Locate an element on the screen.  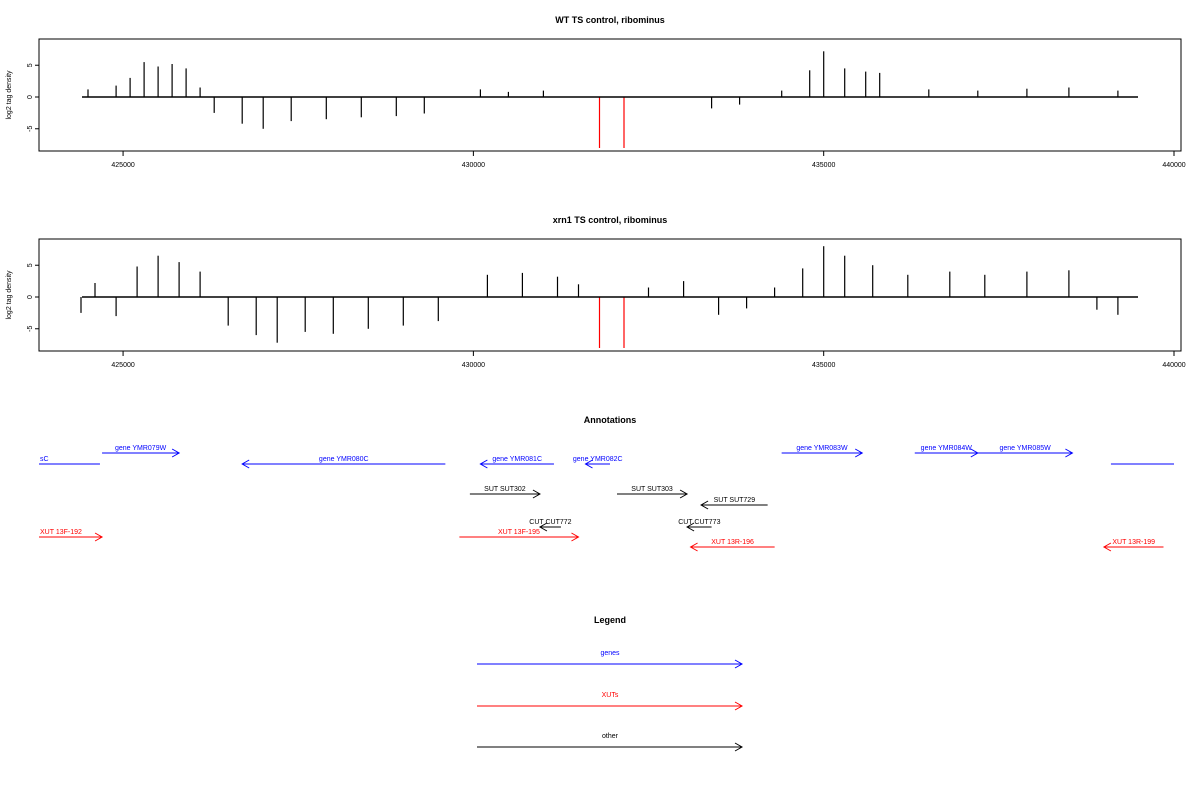
feature-label: SUT SUT302 is located at coordinates (505, 489).